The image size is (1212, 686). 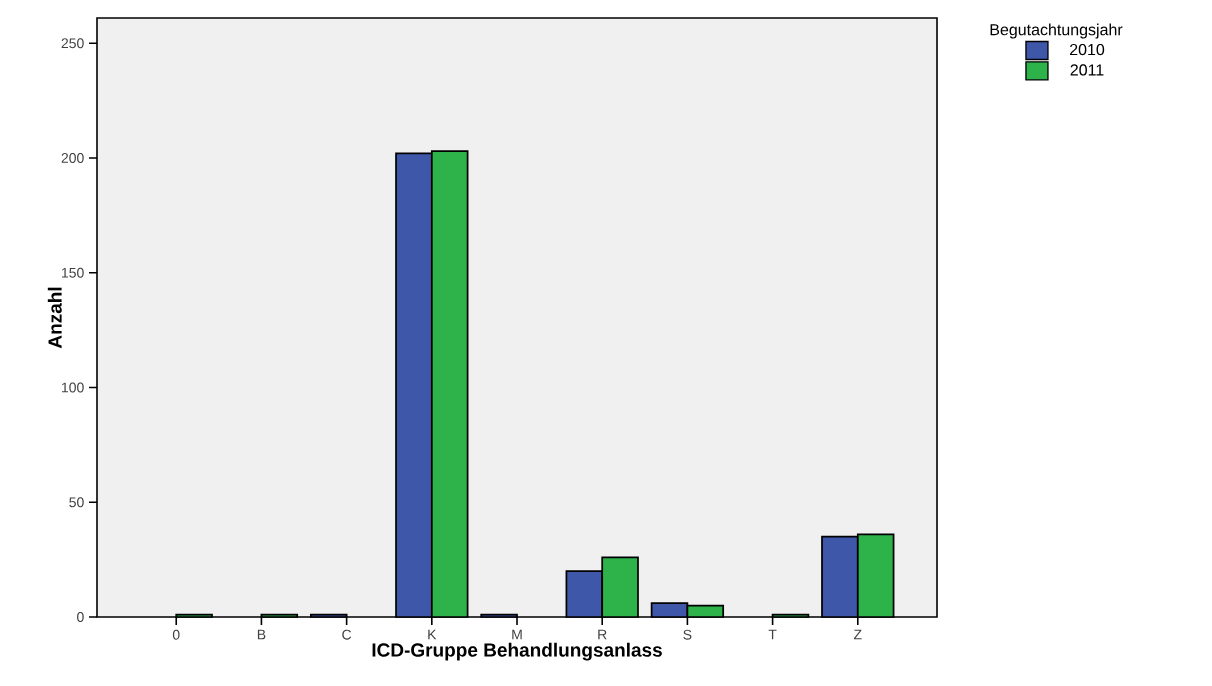 I want to click on legend-label: 2010, so click(x=1087, y=49).